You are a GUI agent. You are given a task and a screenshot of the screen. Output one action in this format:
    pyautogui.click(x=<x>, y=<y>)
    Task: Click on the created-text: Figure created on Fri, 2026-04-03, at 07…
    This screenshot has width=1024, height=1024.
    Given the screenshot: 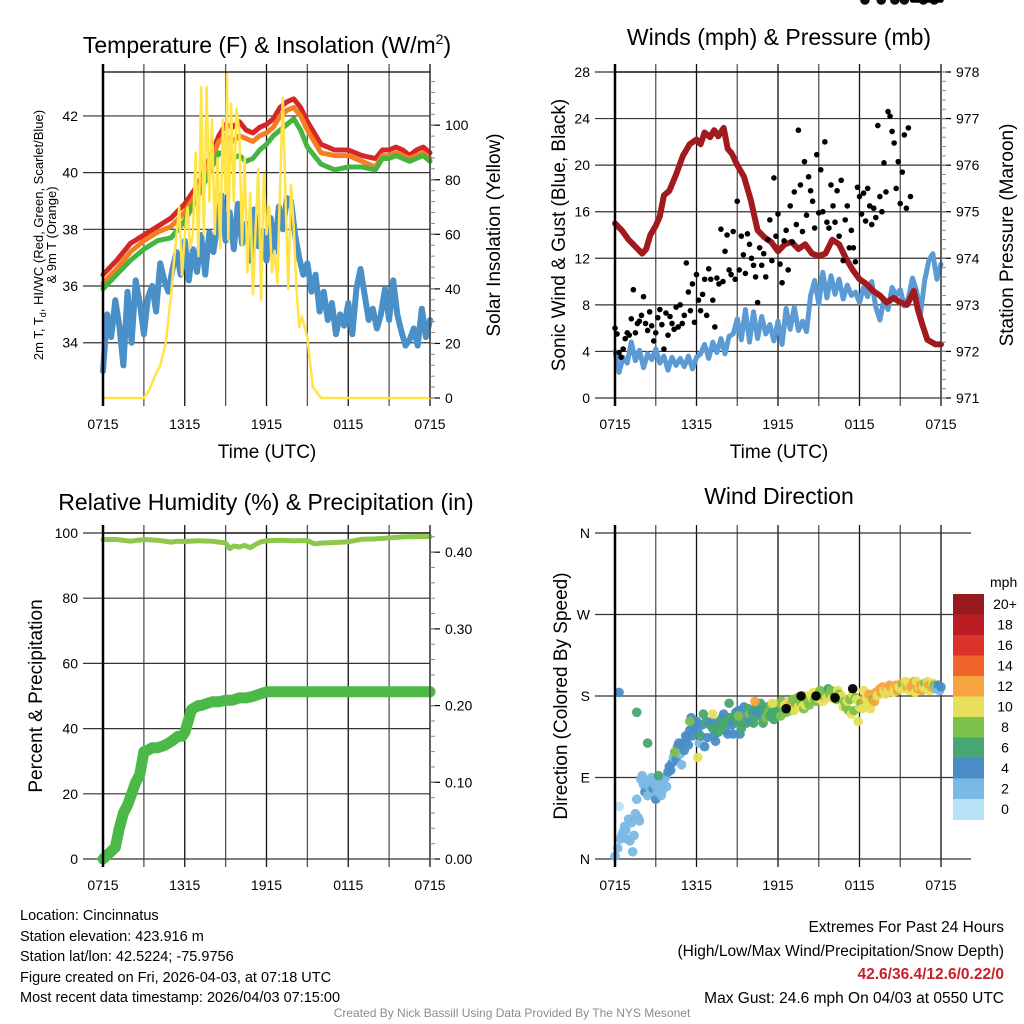 What is the action you would take?
    pyautogui.click(x=176, y=977)
    